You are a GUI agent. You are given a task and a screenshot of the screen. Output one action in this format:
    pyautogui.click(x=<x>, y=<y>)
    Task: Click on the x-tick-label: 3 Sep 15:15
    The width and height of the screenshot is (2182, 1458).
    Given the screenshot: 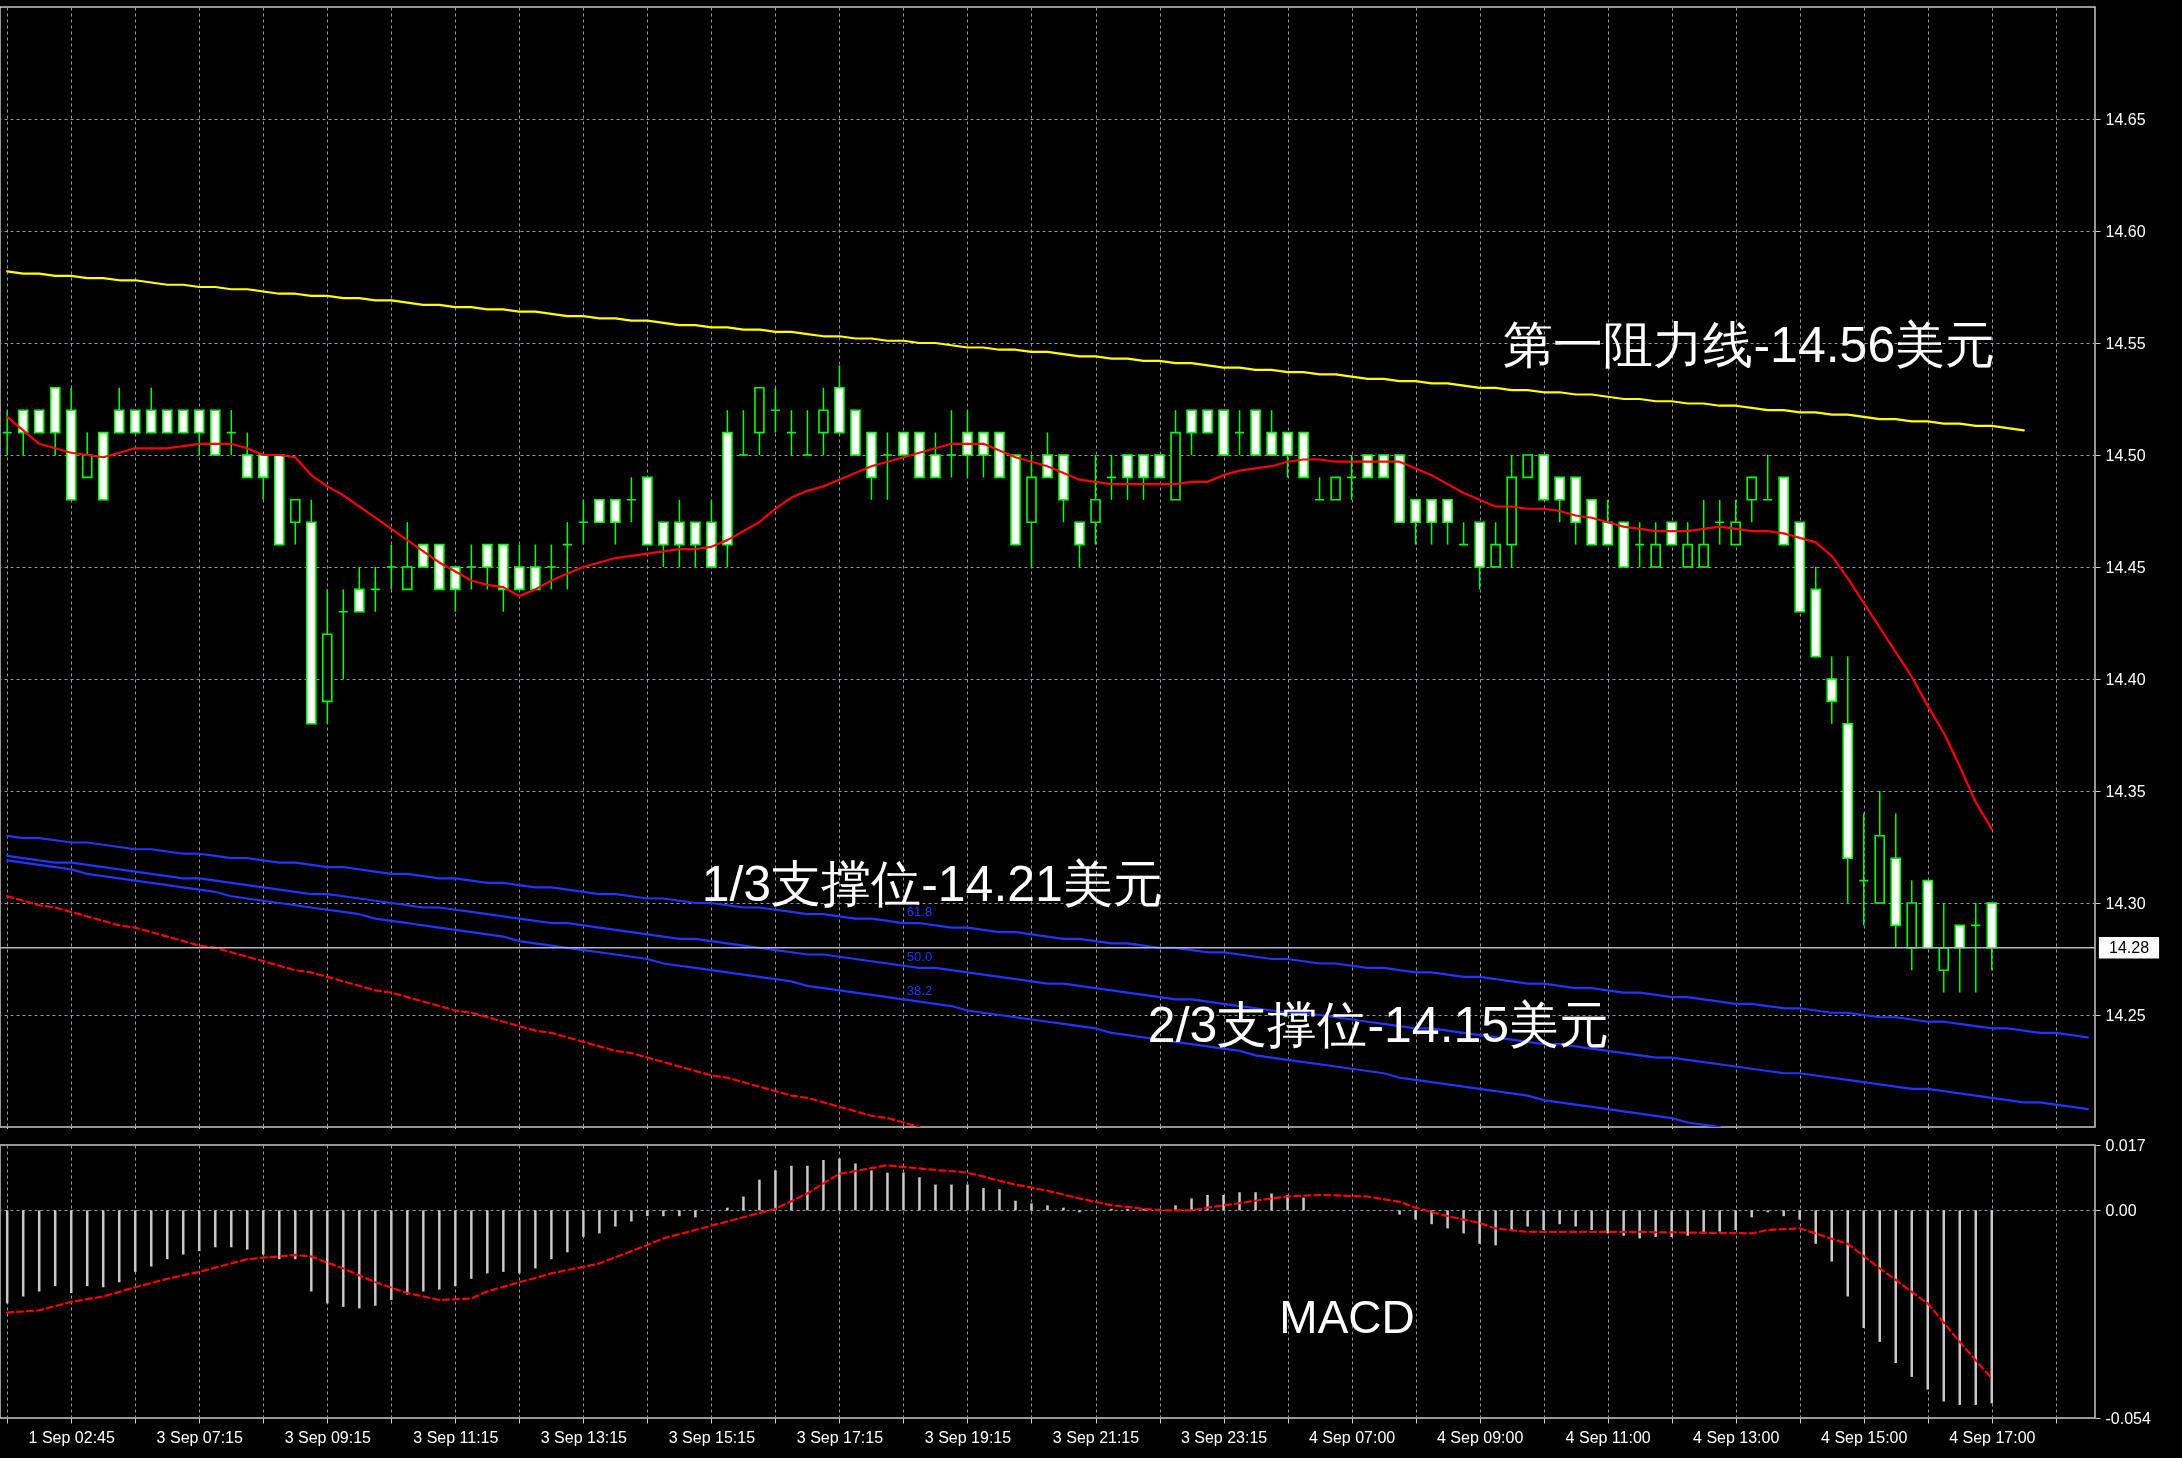 What is the action you would take?
    pyautogui.click(x=712, y=1437)
    